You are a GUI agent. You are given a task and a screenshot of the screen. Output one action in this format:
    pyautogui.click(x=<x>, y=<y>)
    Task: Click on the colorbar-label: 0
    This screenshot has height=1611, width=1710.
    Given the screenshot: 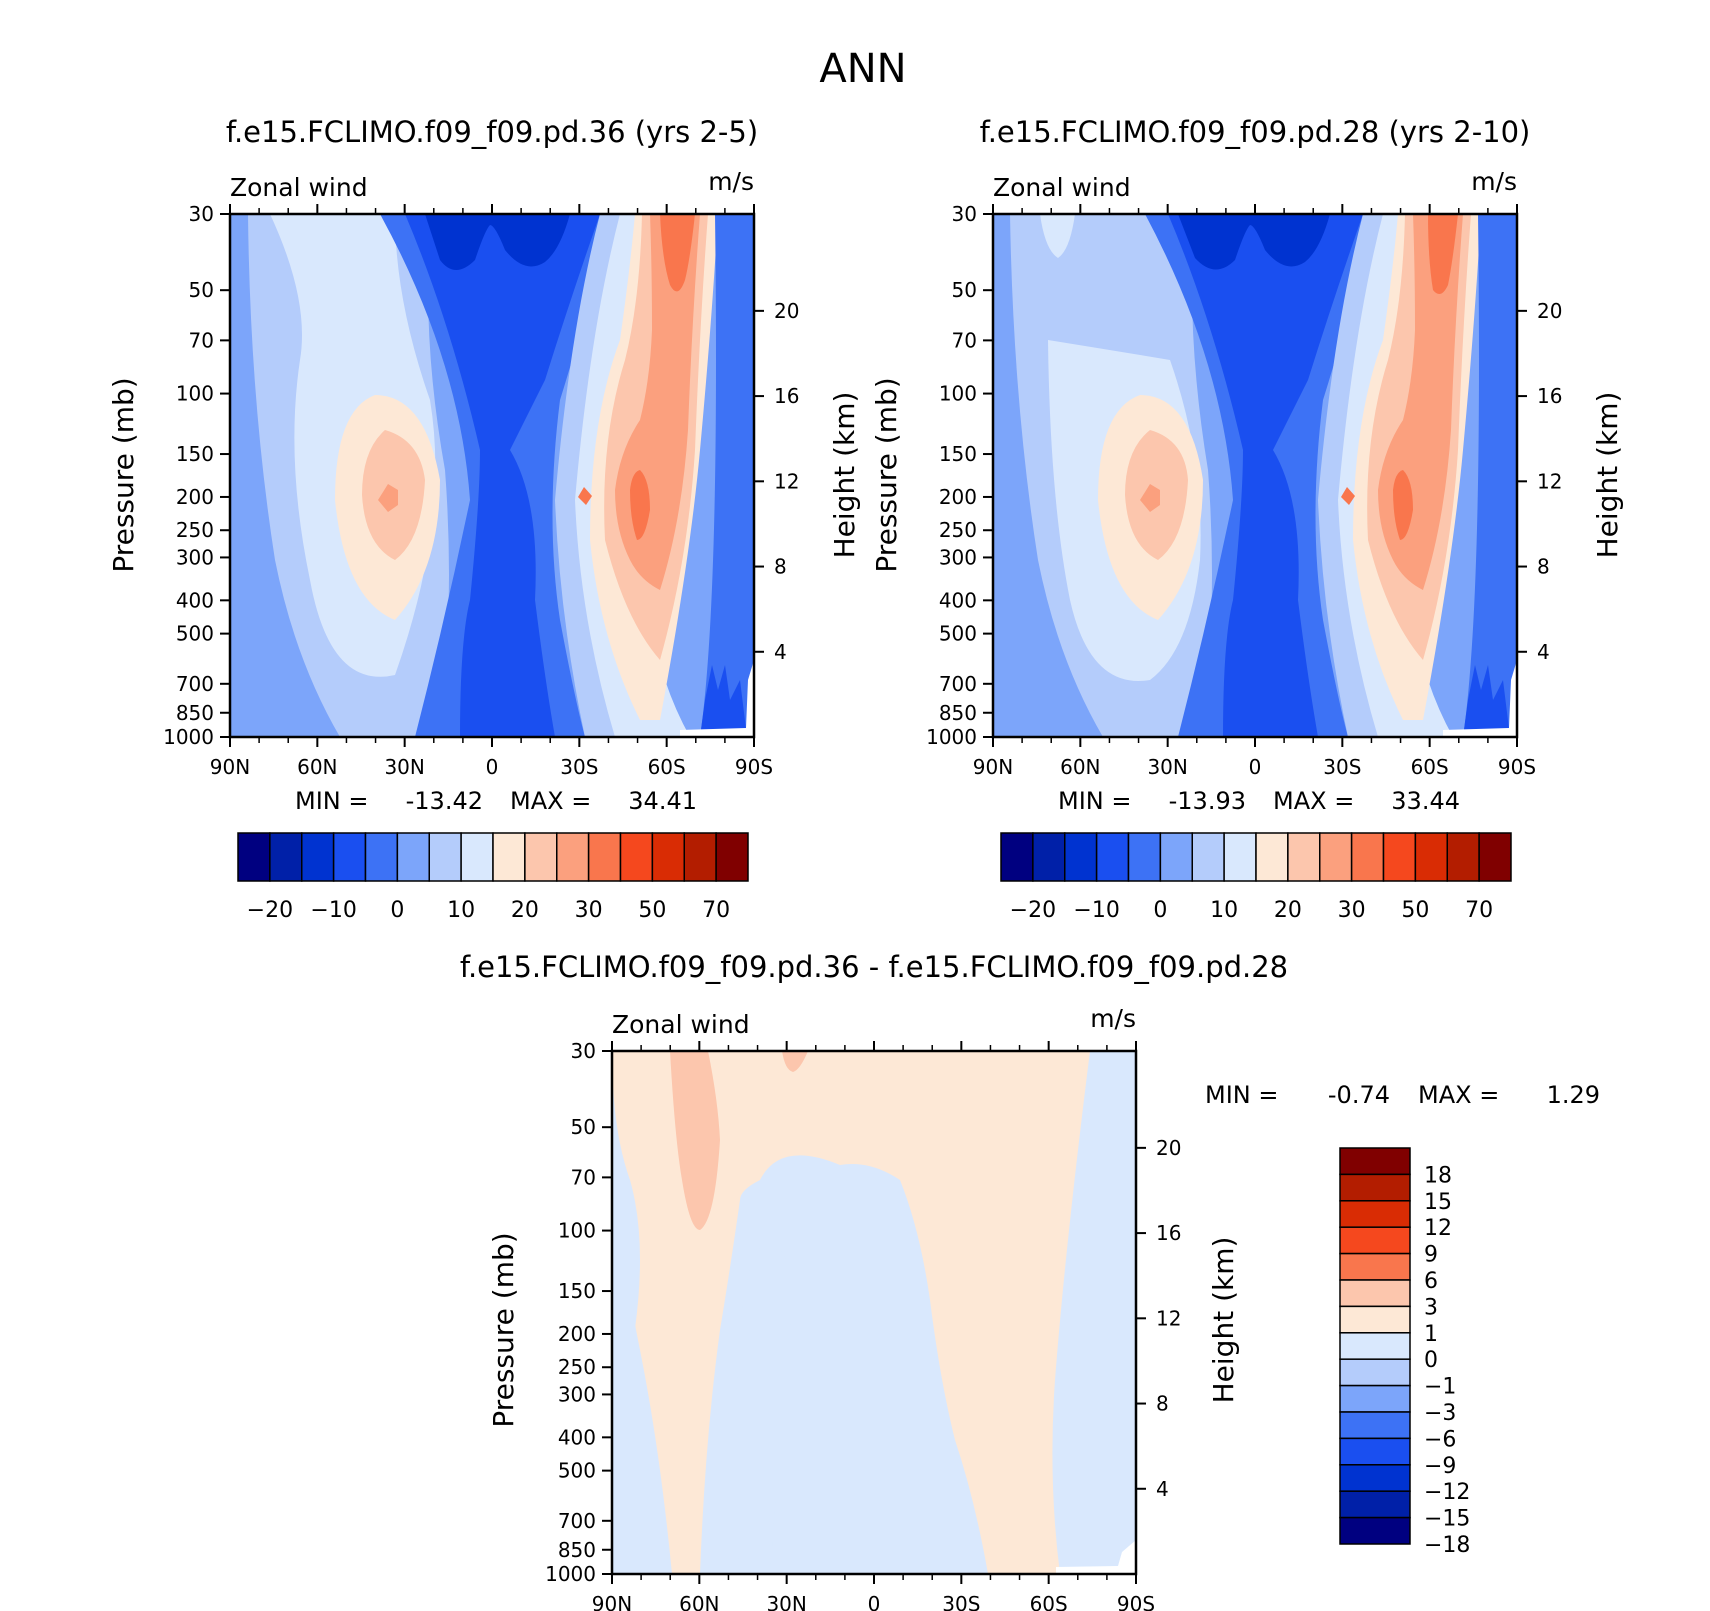 What is the action you would take?
    pyautogui.click(x=397, y=910)
    